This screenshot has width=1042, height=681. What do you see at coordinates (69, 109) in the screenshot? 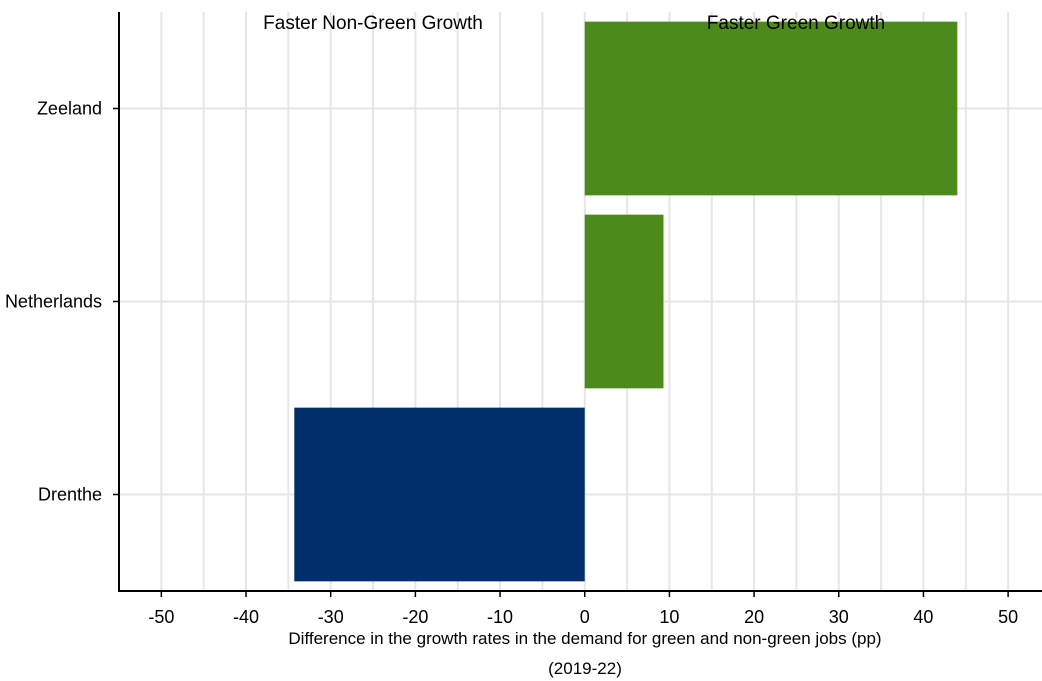
I see `y-tick-label-zeeland: Zeeland` at bounding box center [69, 109].